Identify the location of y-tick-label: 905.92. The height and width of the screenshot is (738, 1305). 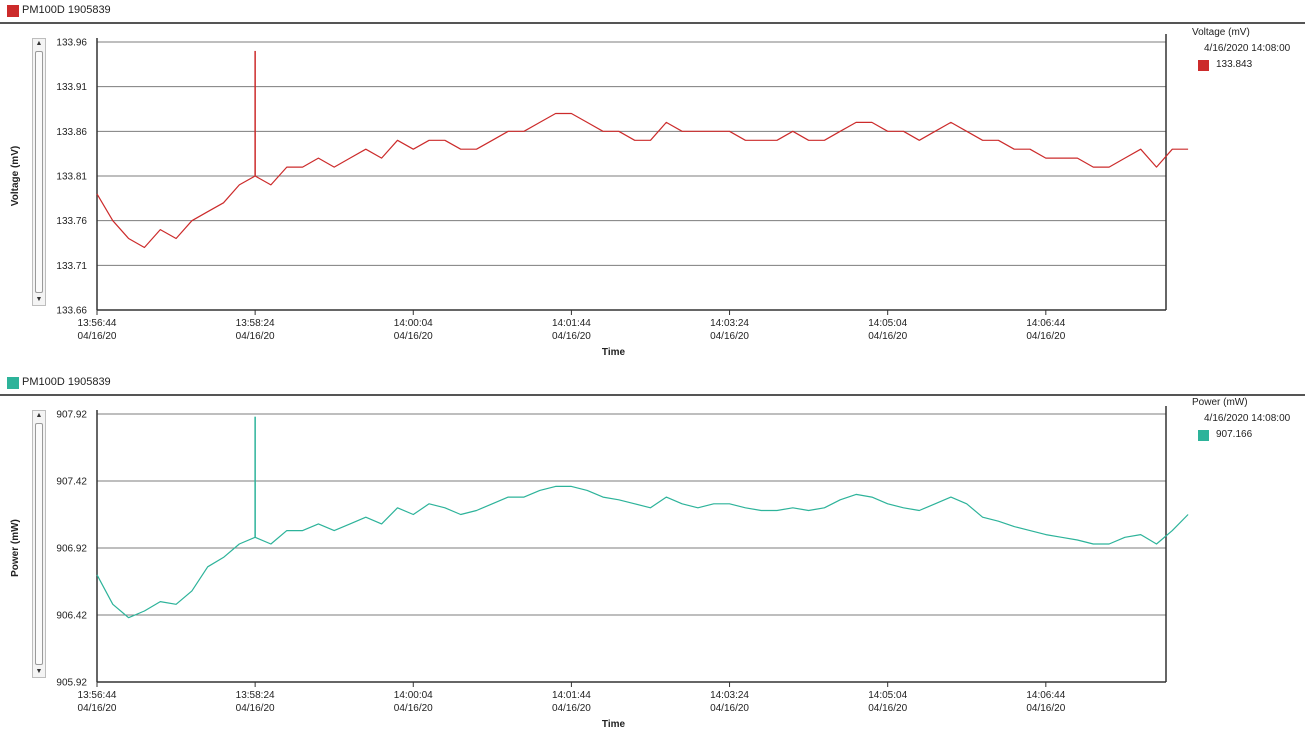
(71, 683).